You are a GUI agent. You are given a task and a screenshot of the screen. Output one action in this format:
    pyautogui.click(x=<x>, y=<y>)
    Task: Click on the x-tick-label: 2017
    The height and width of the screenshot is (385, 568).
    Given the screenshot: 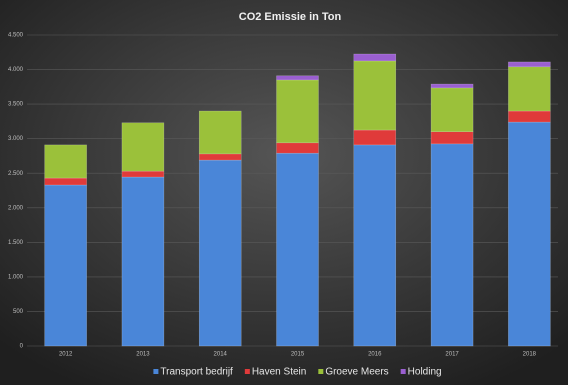 What is the action you would take?
    pyautogui.click(x=452, y=355)
    